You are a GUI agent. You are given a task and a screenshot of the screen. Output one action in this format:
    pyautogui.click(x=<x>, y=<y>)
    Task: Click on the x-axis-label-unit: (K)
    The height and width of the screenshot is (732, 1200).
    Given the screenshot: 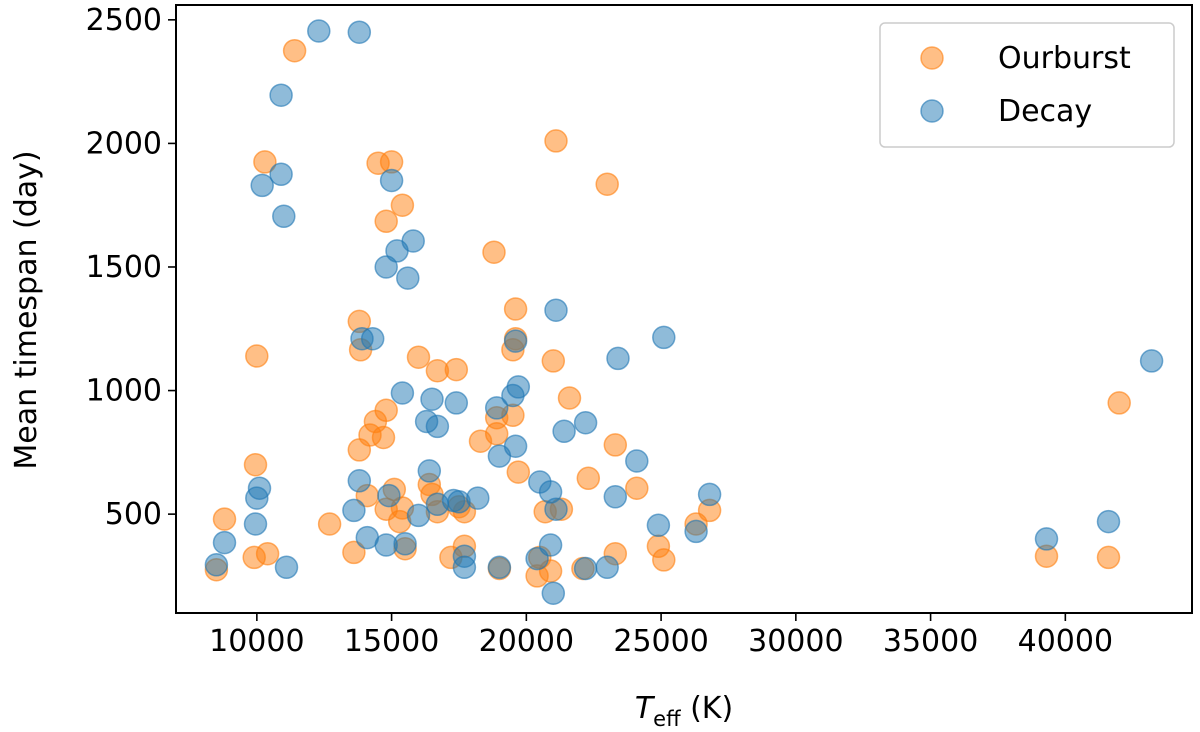 What is the action you would take?
    pyautogui.click(x=707, y=708)
    